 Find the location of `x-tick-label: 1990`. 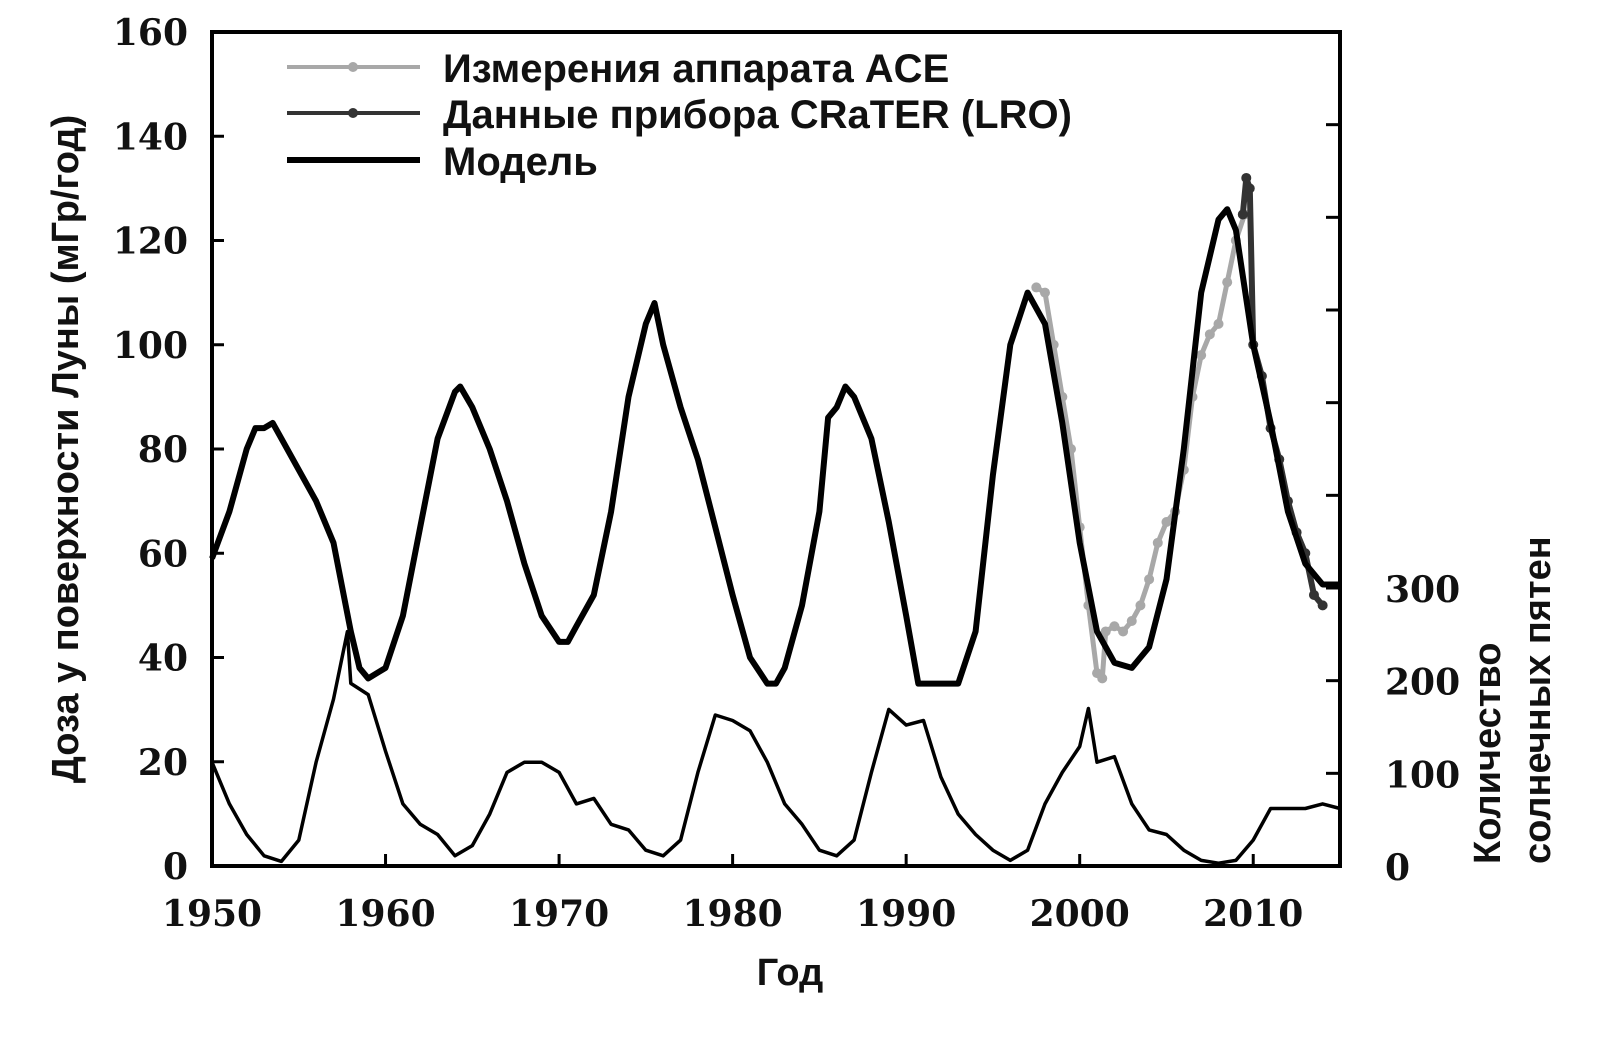

x-tick-label: 1990 is located at coordinates (906, 914).